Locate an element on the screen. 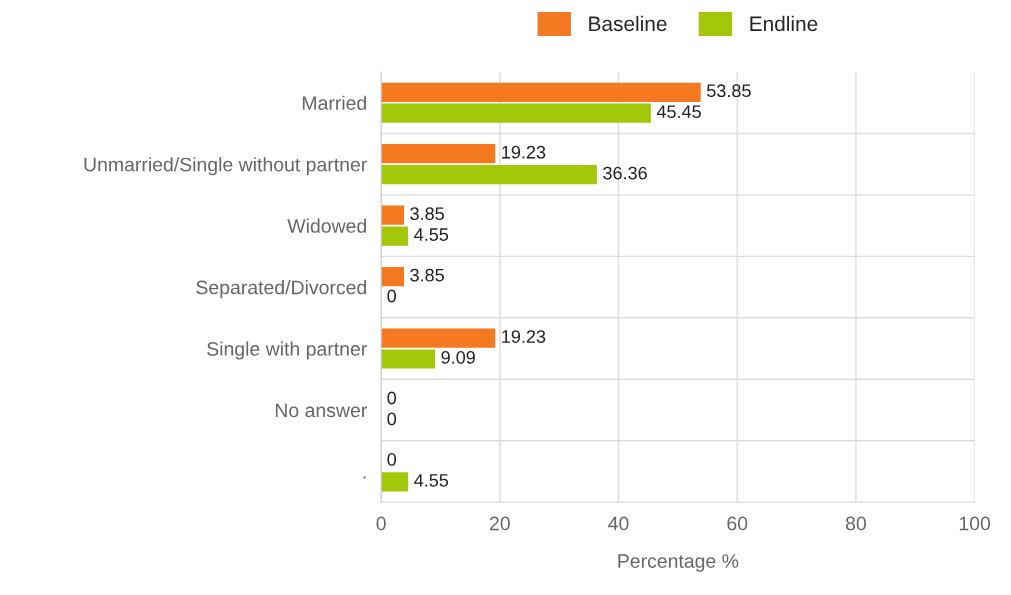  legend-label: Endline is located at coordinates (784, 23).